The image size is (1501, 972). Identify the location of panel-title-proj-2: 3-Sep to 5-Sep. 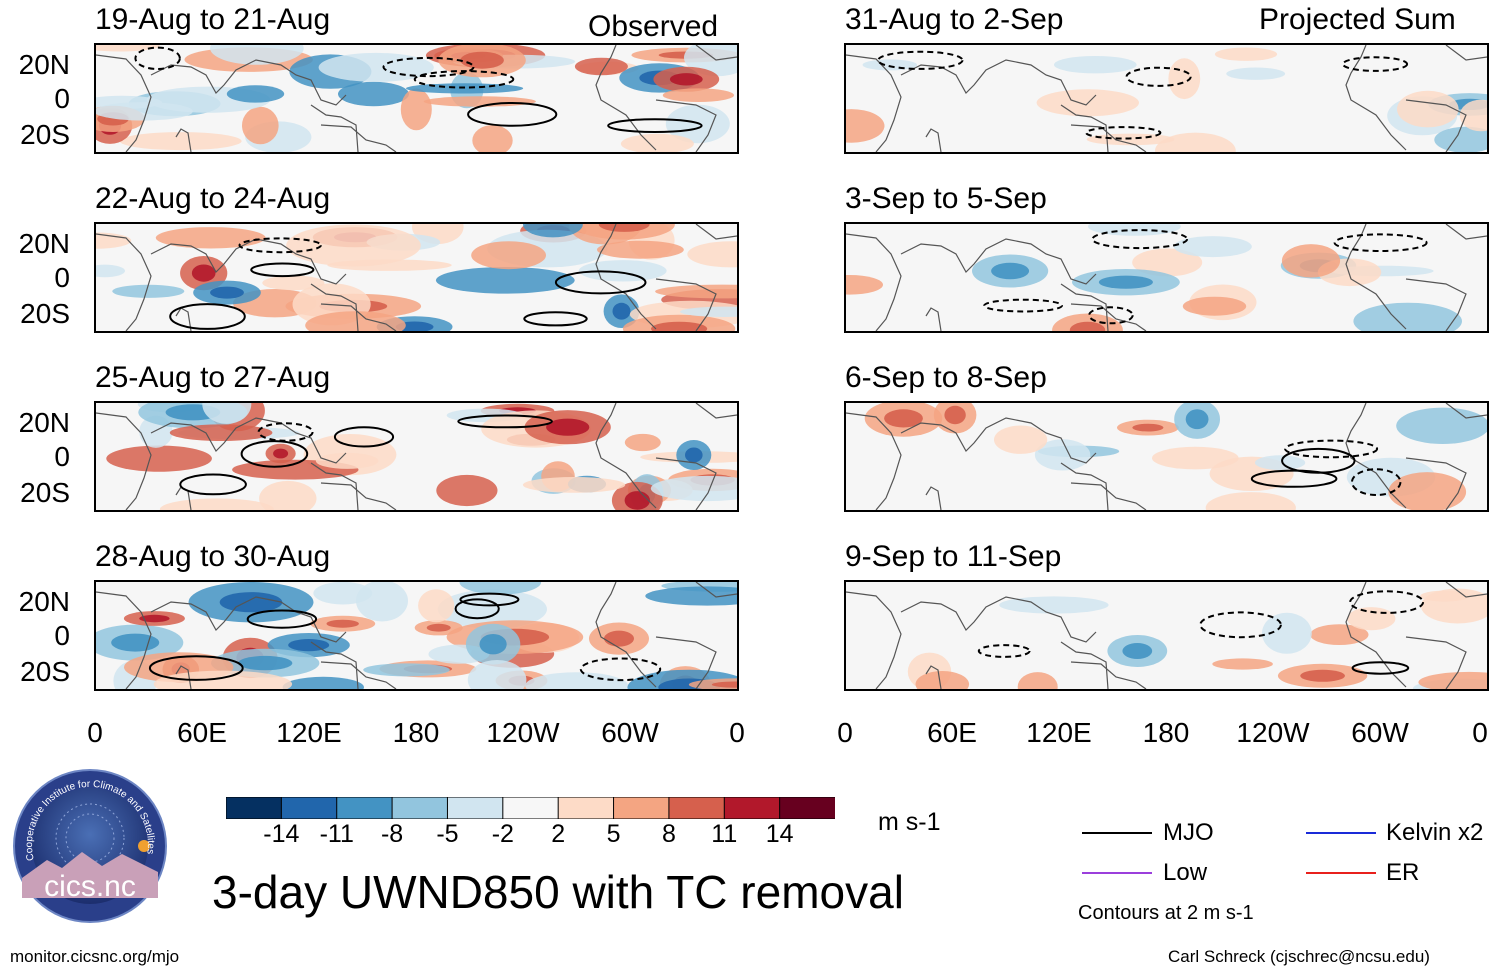
(946, 198).